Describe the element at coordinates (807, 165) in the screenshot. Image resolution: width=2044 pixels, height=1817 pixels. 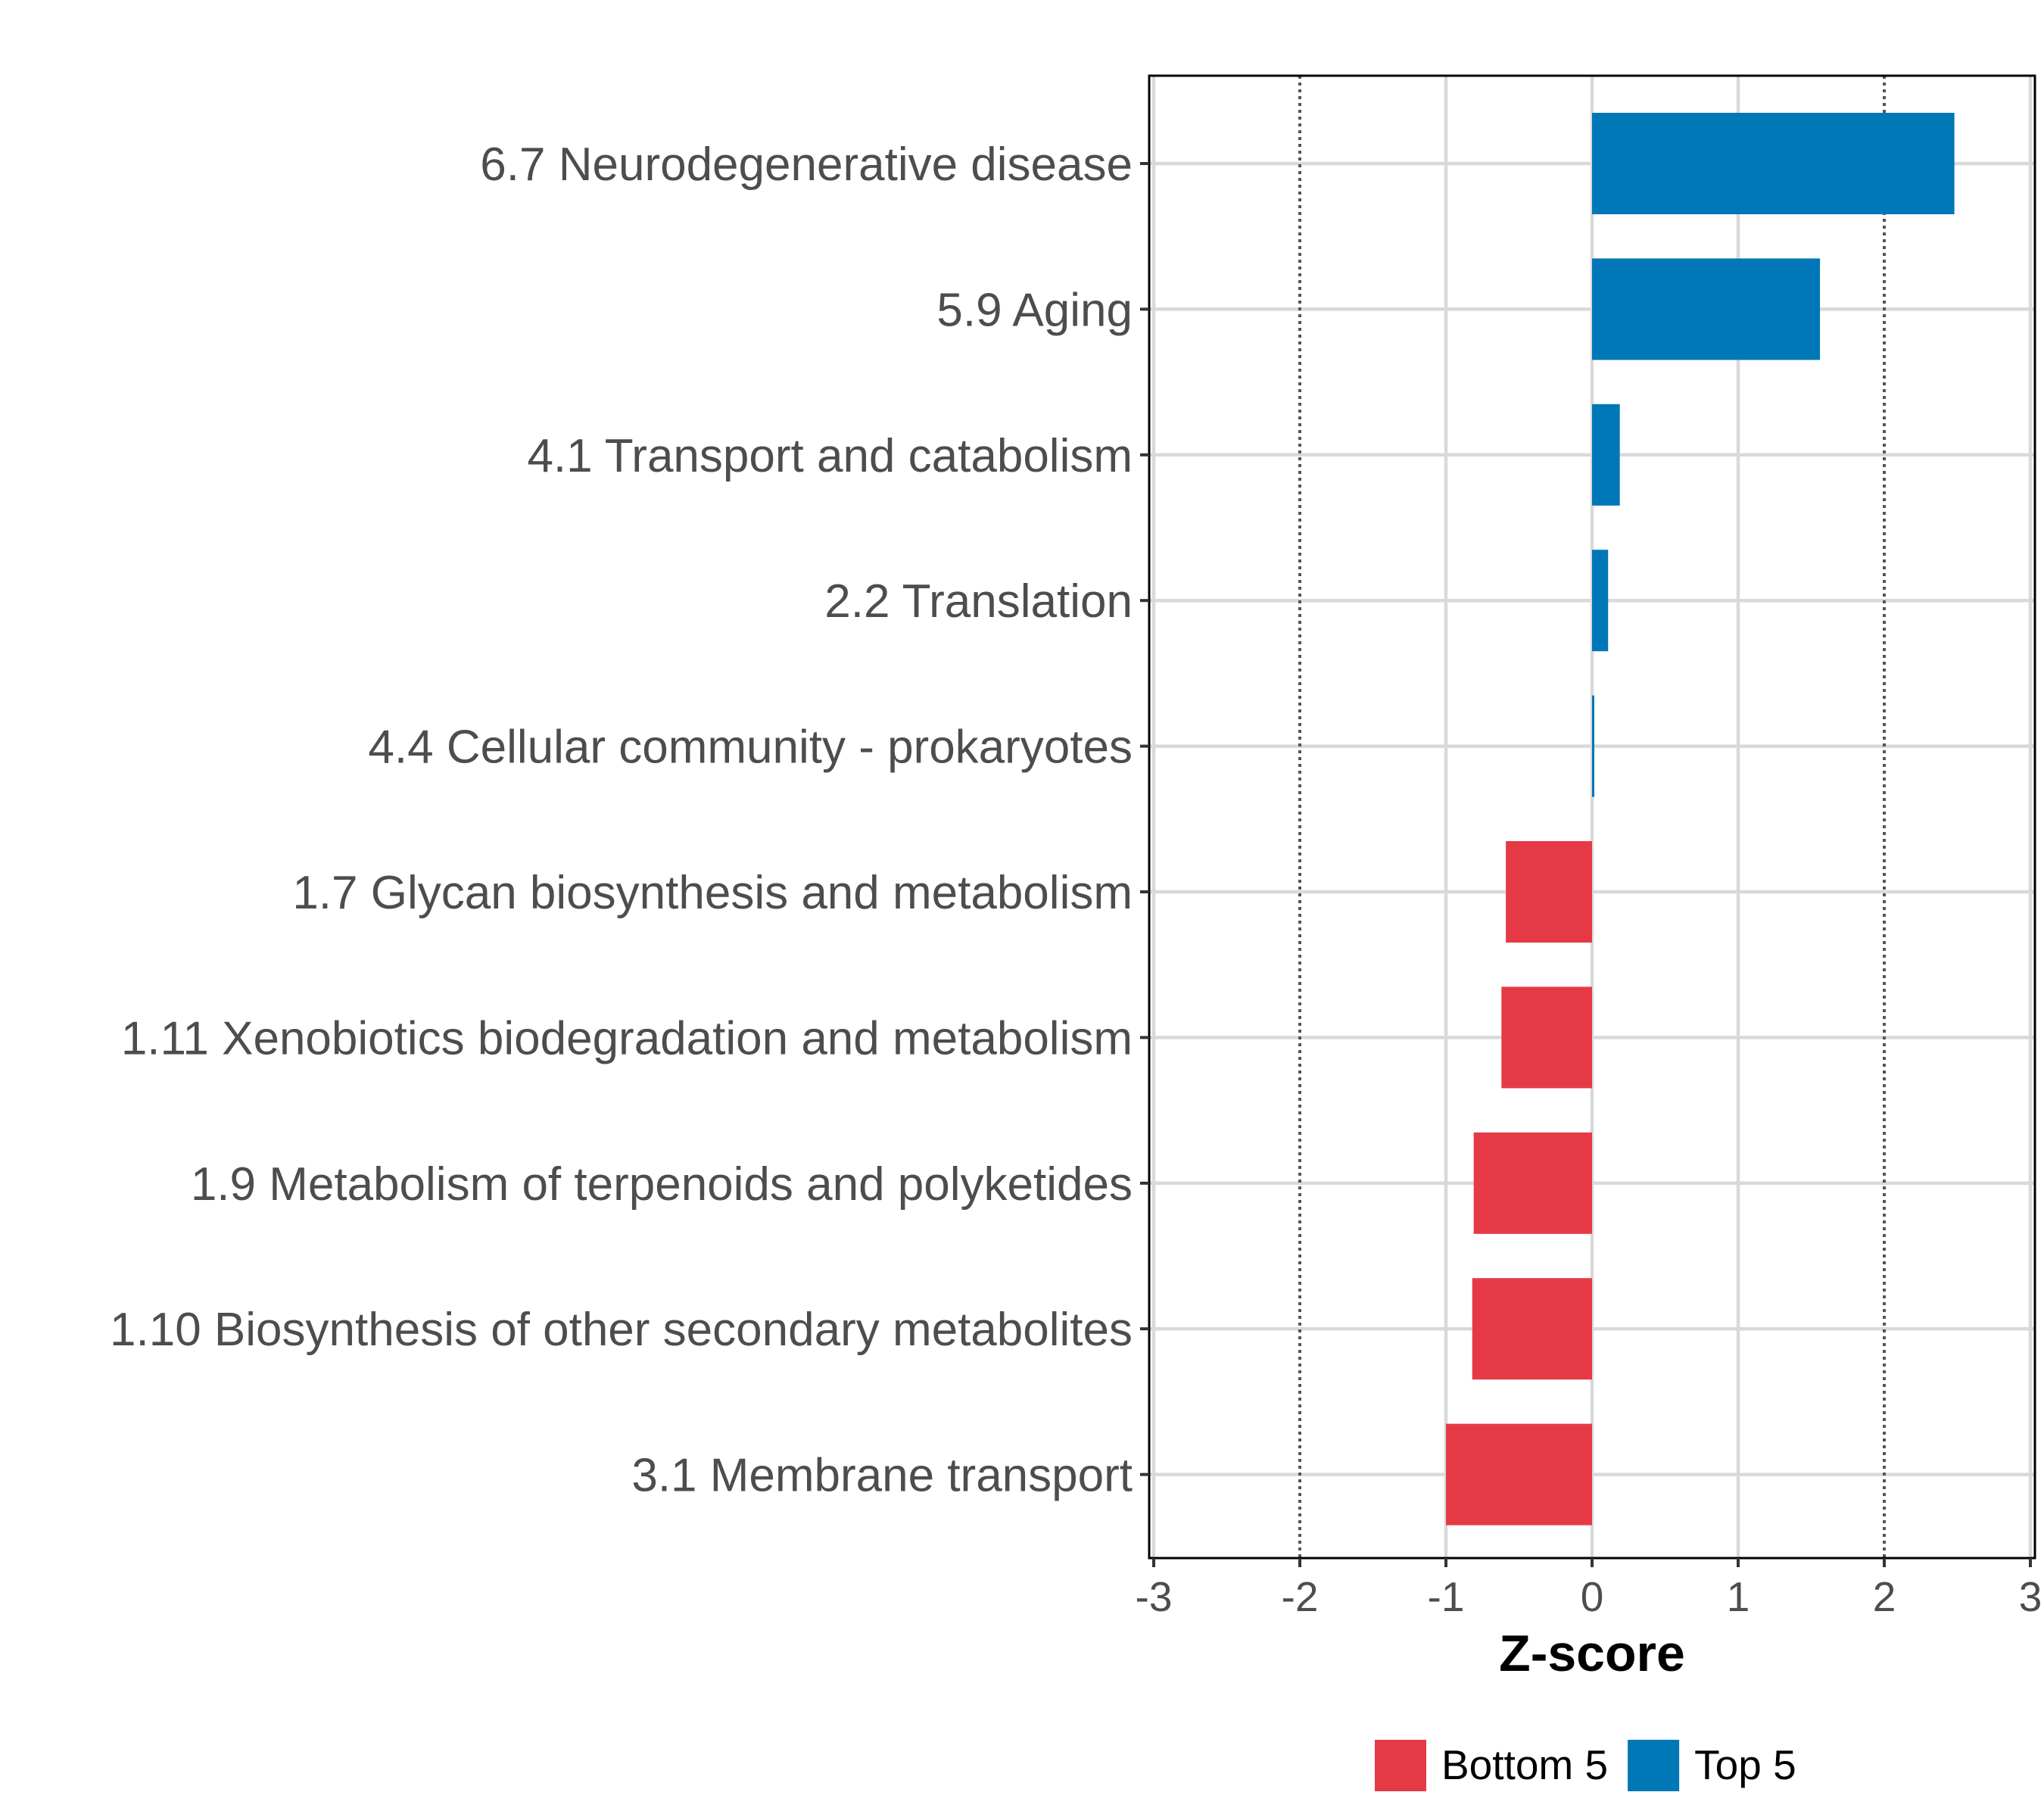
I see `category-label: 6.7 Neurodegenerative disease` at that location.